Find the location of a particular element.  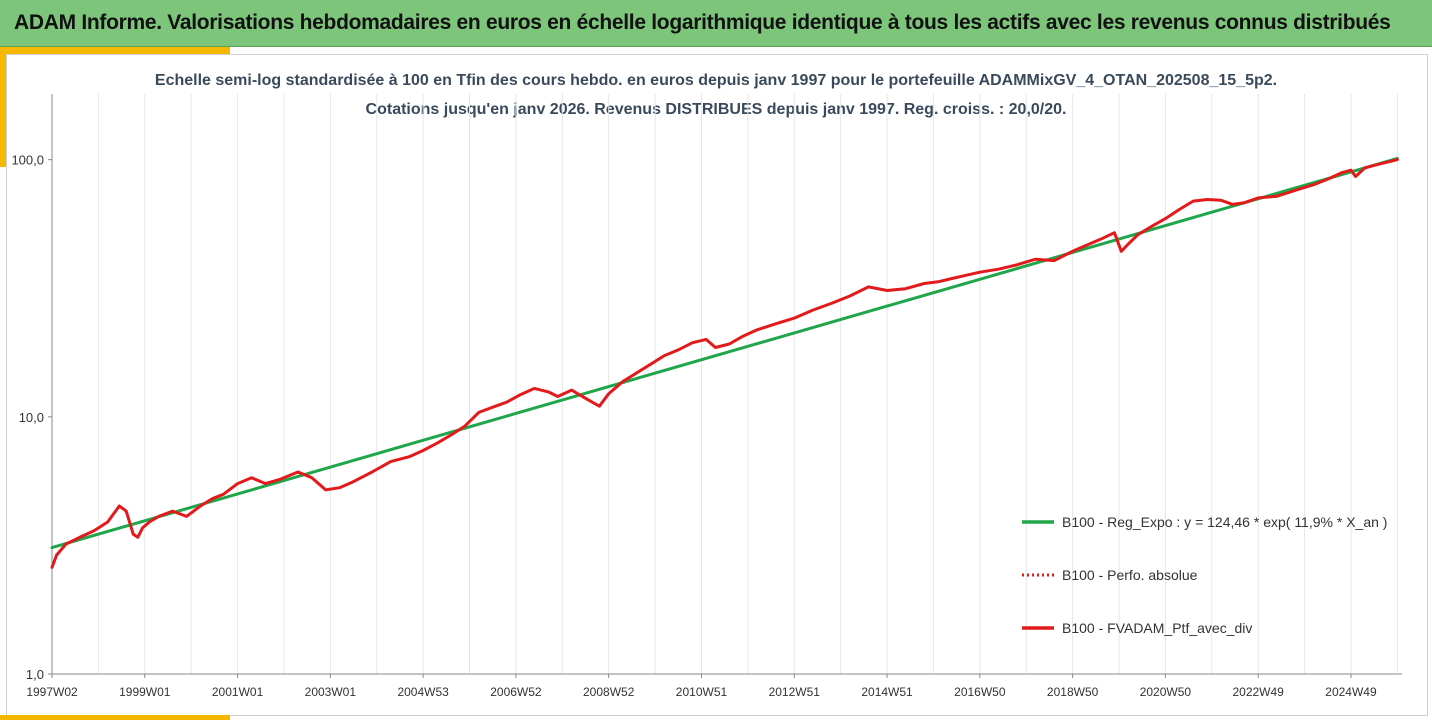

x-tick-label: 2010W51 is located at coordinates (702, 692).